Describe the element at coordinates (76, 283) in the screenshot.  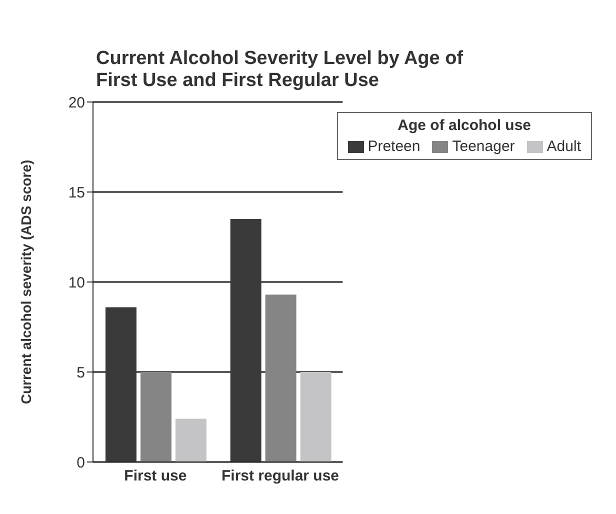
I see `y-tick-label: 10` at that location.